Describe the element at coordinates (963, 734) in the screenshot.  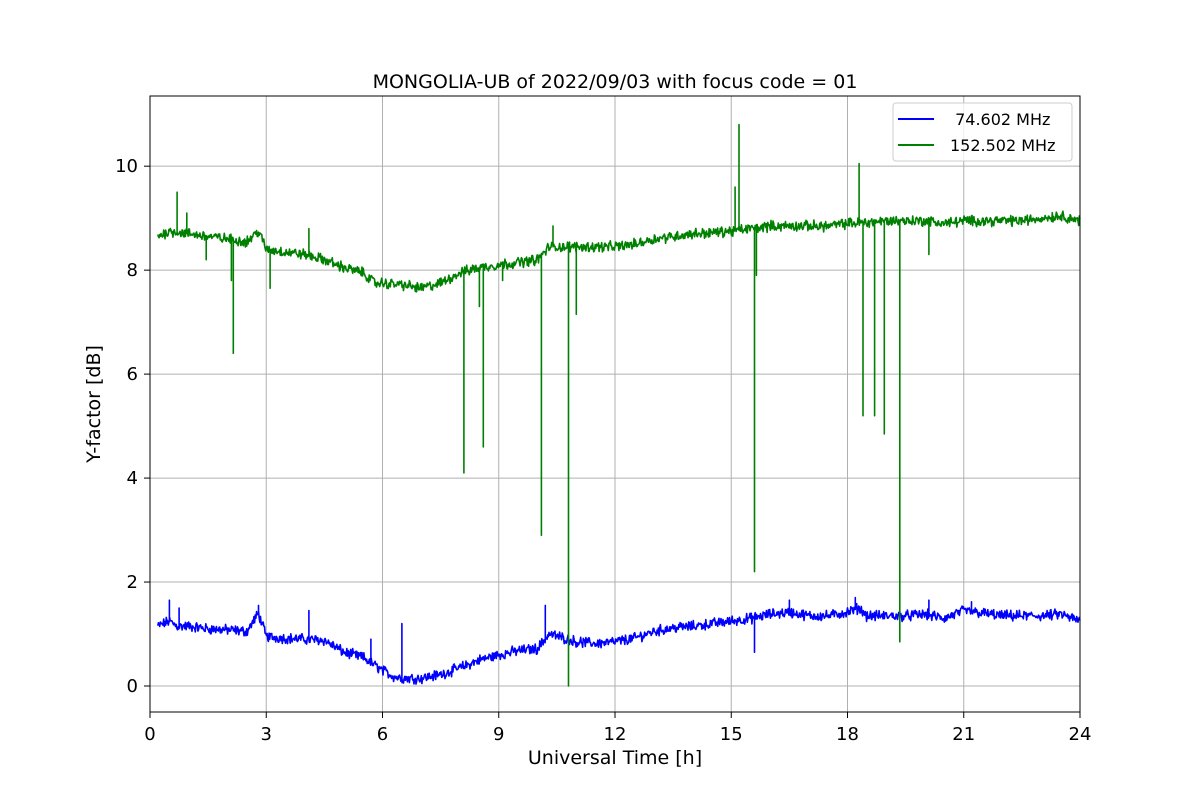
I see `x-tick-label: 21` at that location.